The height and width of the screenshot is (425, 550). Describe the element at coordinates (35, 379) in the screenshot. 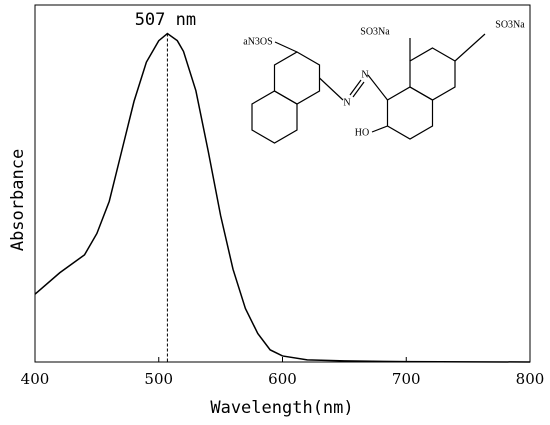

I see `x-tick-label: 400` at that location.